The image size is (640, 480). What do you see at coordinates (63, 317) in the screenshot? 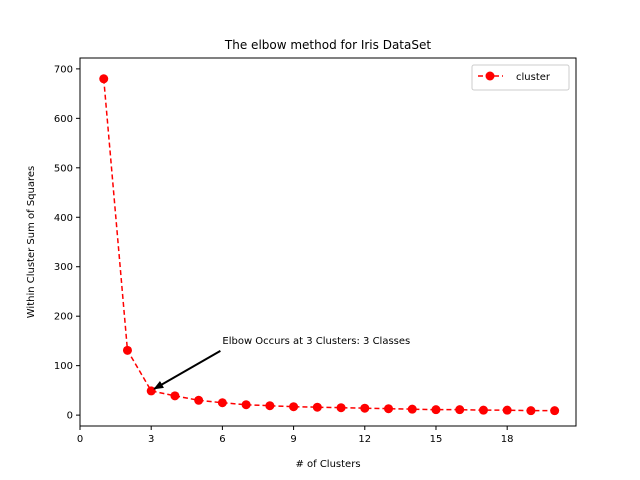
I see `y-tick-label: 200` at bounding box center [63, 317].